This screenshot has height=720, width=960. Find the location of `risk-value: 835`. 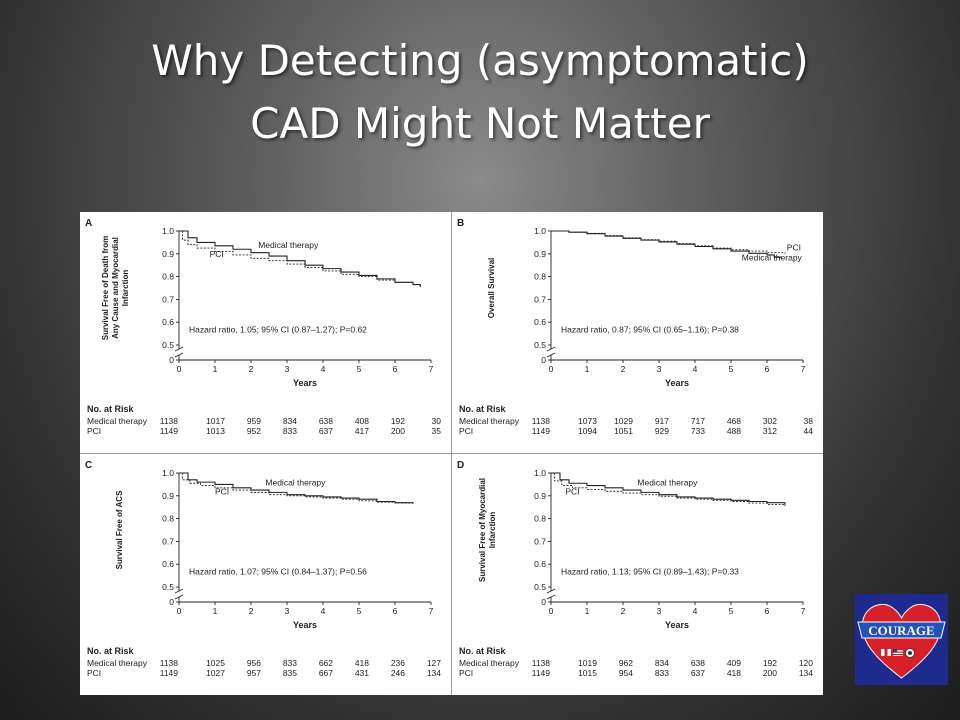

risk-value: 835 is located at coordinates (290, 673).